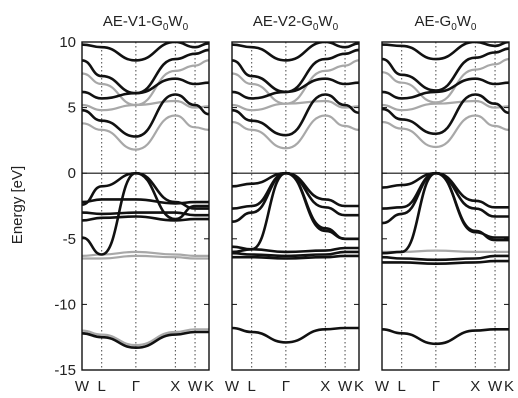 This screenshot has height=398, width=518. What do you see at coordinates (65, 370) in the screenshot?
I see `y-tick-label: -15` at bounding box center [65, 370].